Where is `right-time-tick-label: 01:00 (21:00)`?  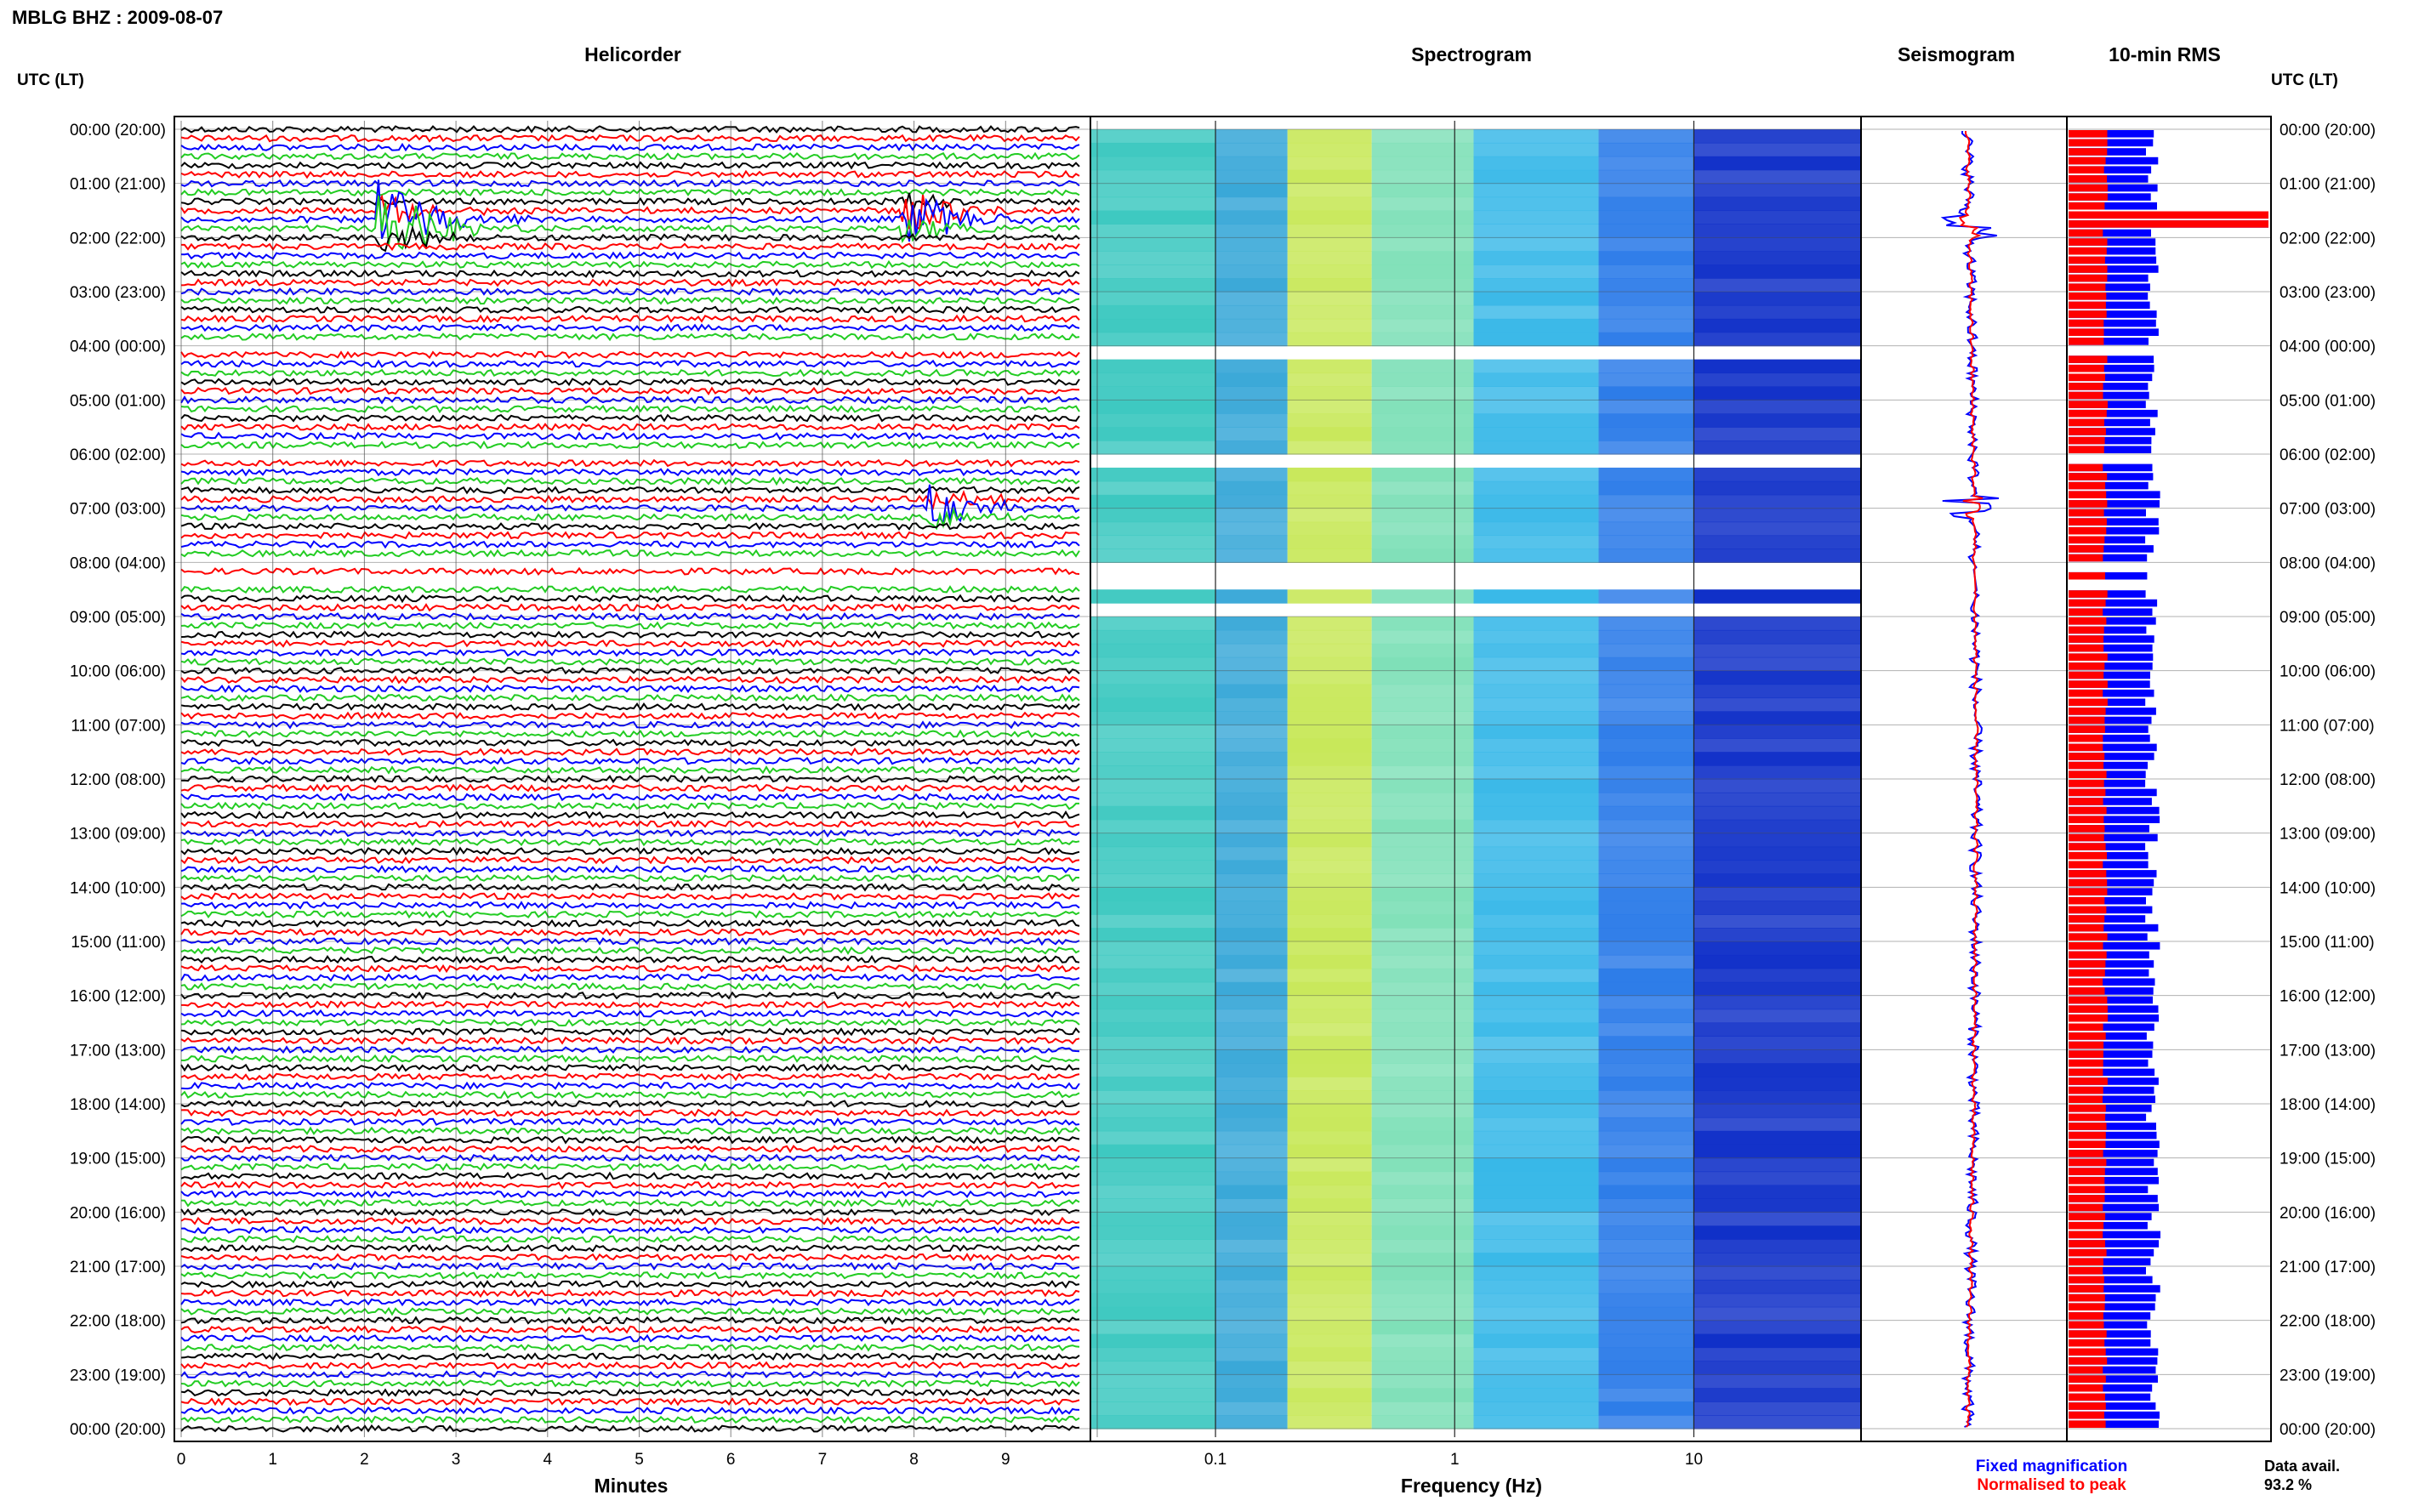 right-time-tick-label: 01:00 (21:00) is located at coordinates (2328, 185).